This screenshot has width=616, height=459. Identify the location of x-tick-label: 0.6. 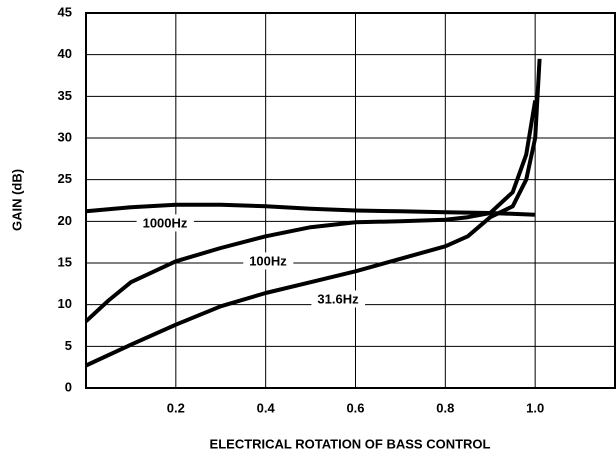
(355, 407).